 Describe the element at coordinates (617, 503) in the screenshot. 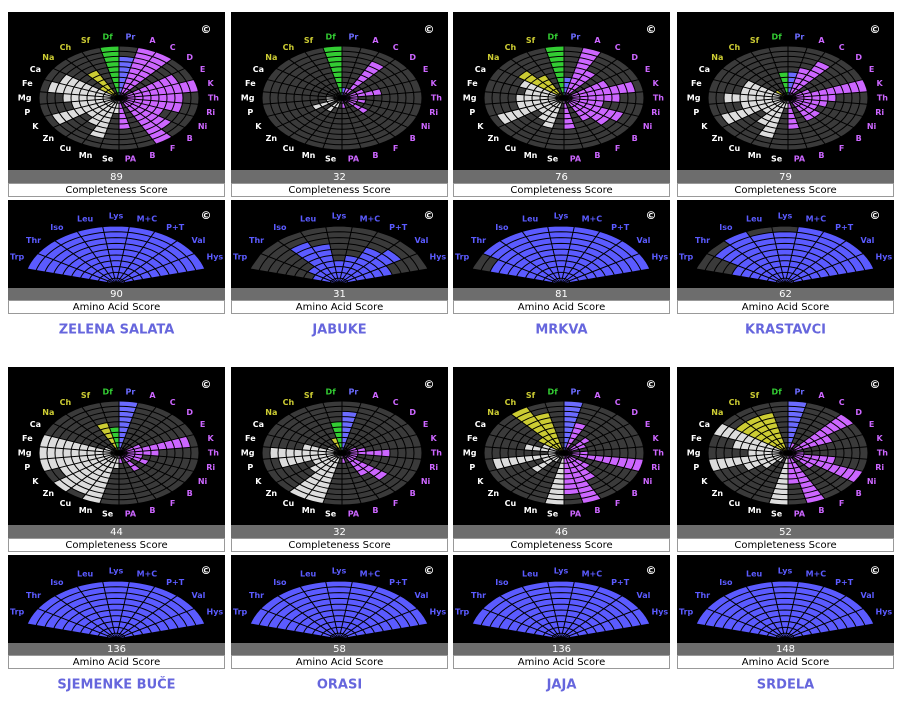

I see `nutrient-label: F` at that location.